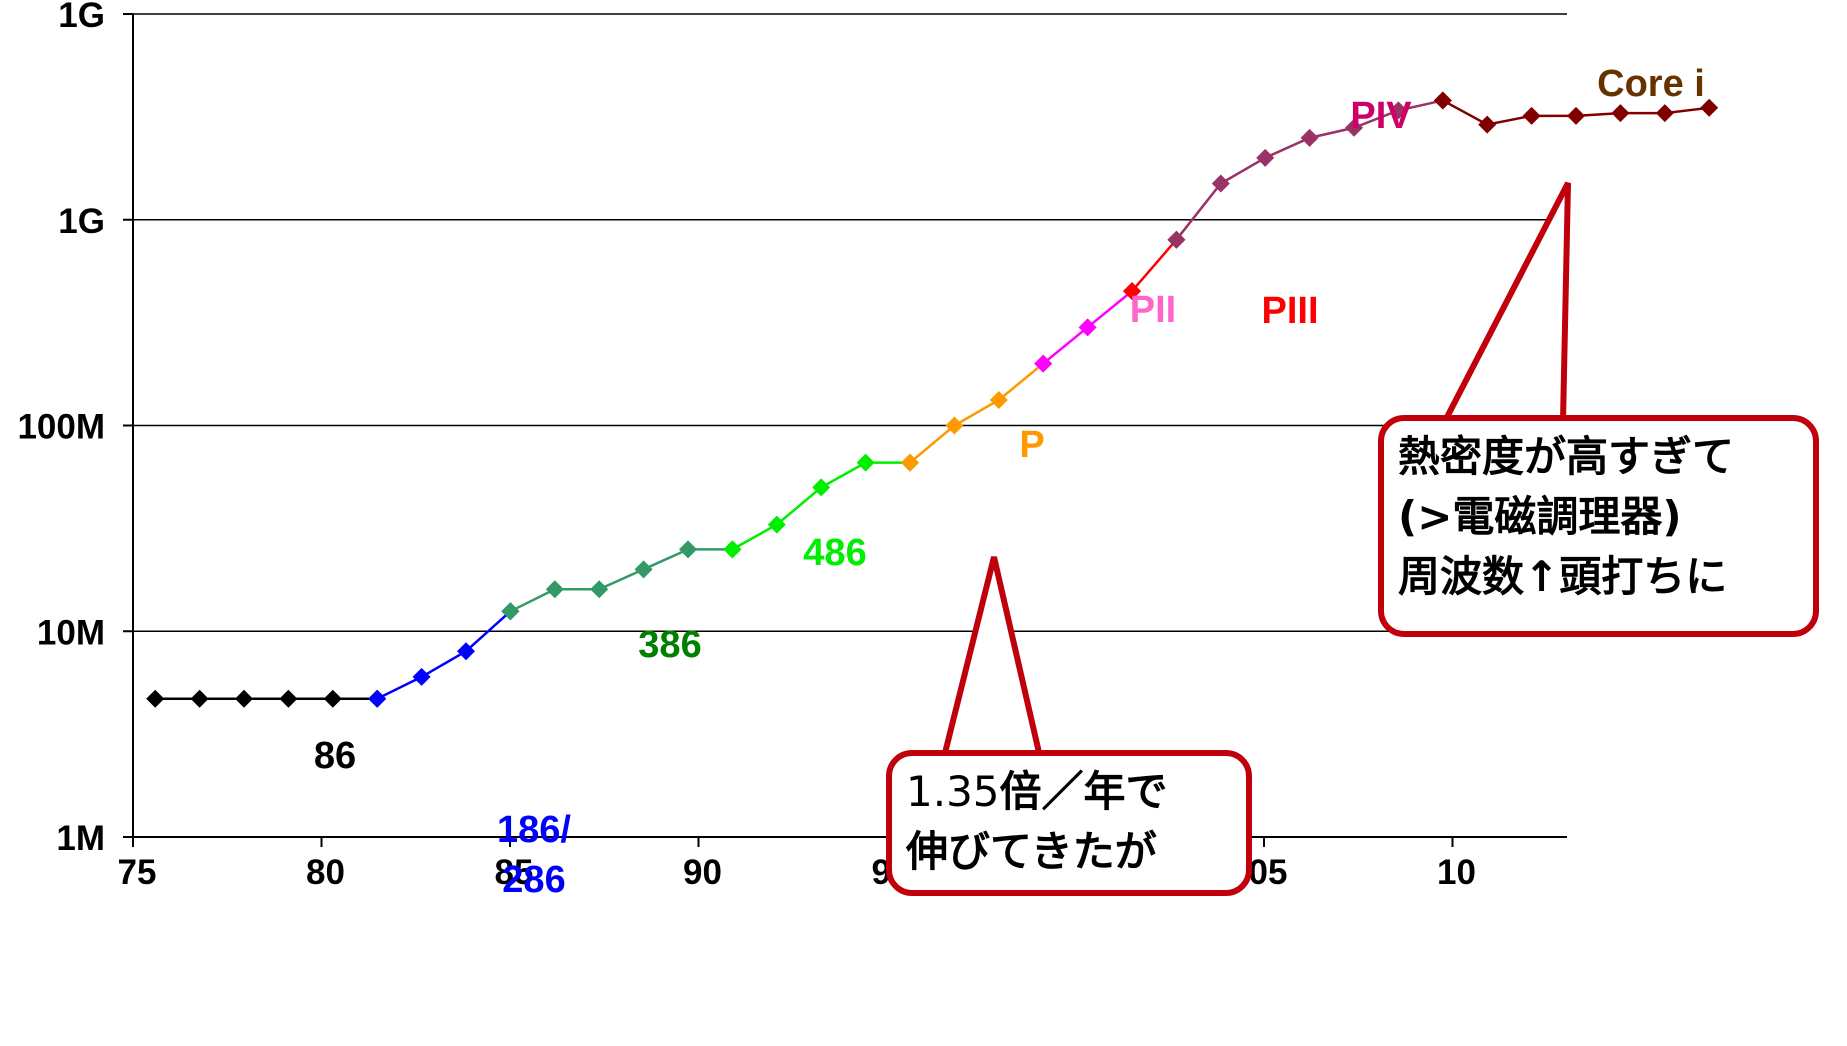 This screenshot has height=1046, width=1847. What do you see at coordinates (71, 632) in the screenshot?
I see `y-tick-label: 10M` at bounding box center [71, 632].